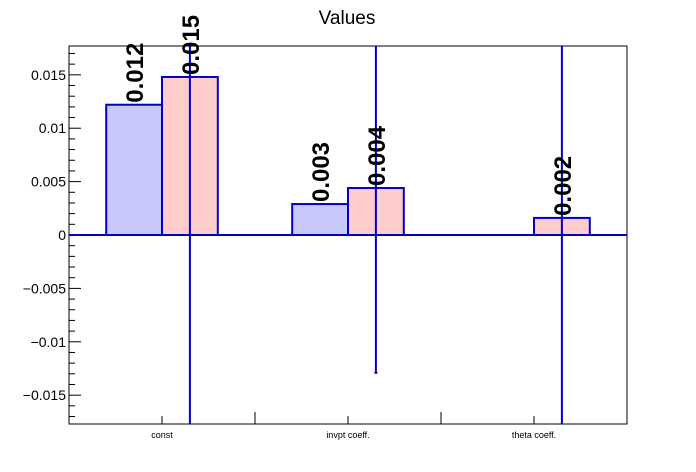 Image resolution: width=696 pixels, height=472 pixels. I want to click on data-label: 0.012, so click(135, 73).